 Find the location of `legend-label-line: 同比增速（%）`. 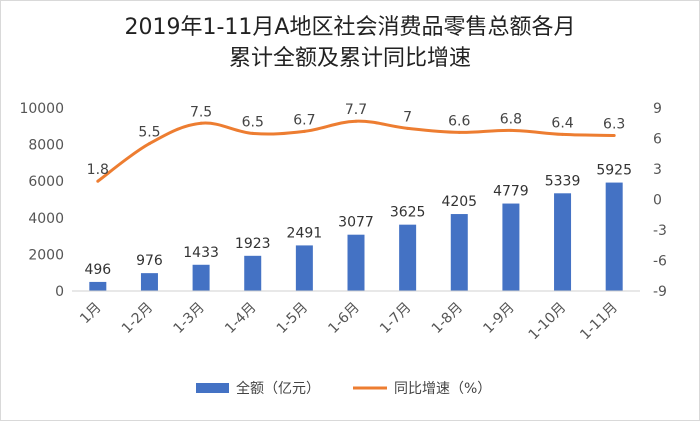

legend-label-line: 同比增速（%） is located at coordinates (442, 389).